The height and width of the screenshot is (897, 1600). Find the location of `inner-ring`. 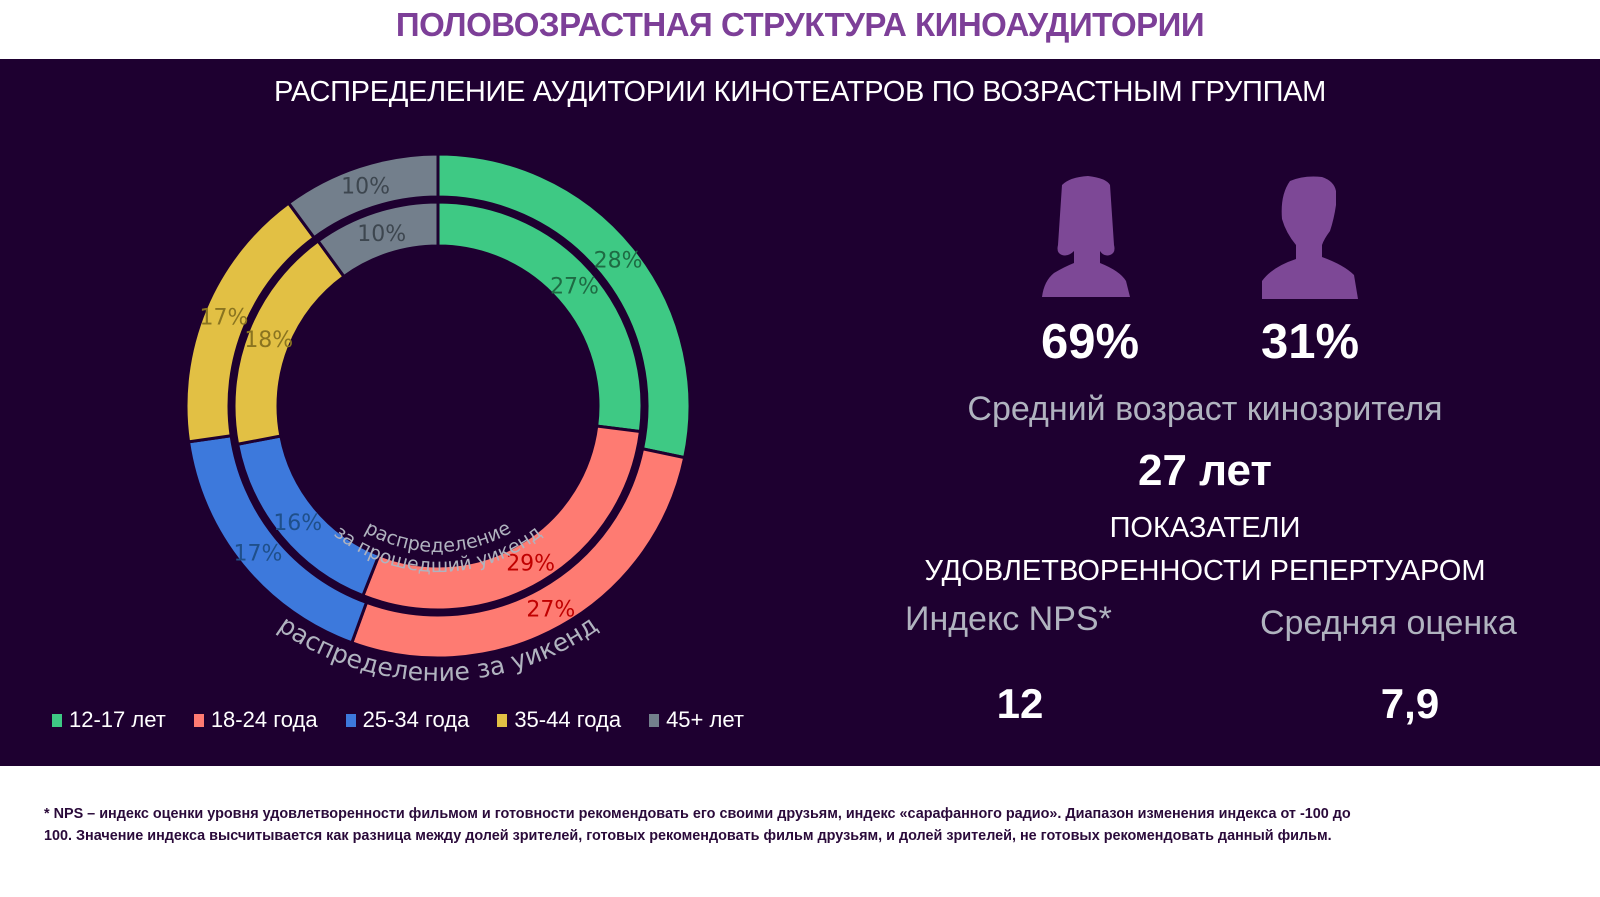

inner-ring is located at coordinates (438, 406).